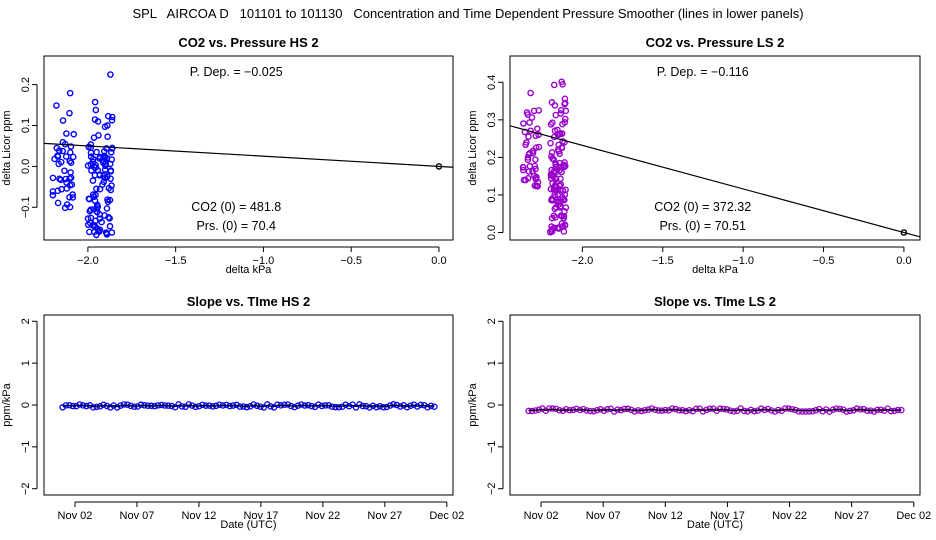 This screenshot has width=936, height=540. What do you see at coordinates (26, 405) in the screenshot?
I see `y-tick-label: 0` at bounding box center [26, 405].